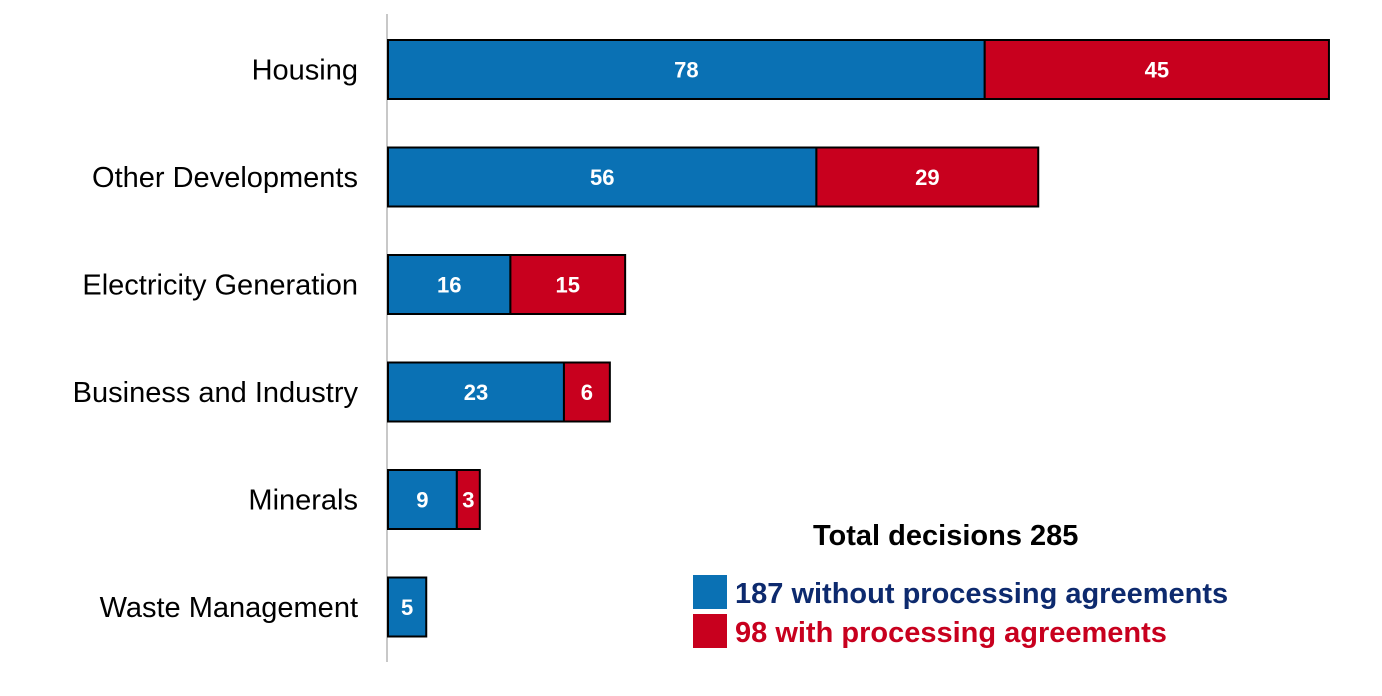 The height and width of the screenshot is (696, 1382). I want to click on bar-housing-with-agreements, so click(1156, 69).